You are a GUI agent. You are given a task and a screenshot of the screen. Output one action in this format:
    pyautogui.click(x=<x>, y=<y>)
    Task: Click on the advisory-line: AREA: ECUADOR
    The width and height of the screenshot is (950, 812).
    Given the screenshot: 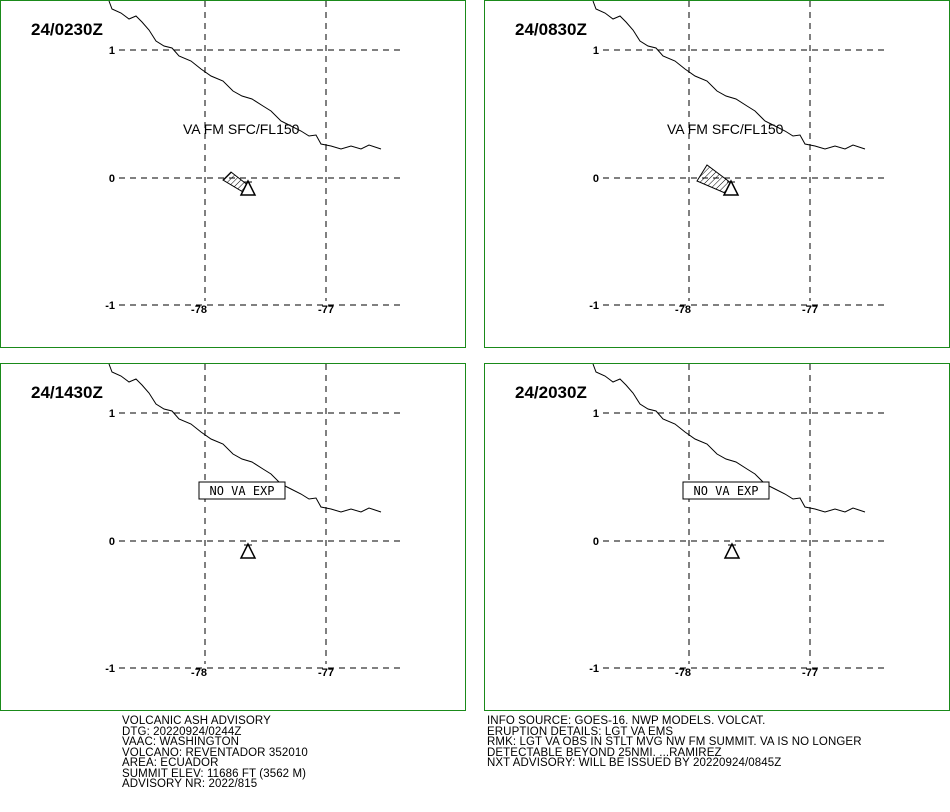 What is the action you would take?
    pyautogui.click(x=170, y=763)
    